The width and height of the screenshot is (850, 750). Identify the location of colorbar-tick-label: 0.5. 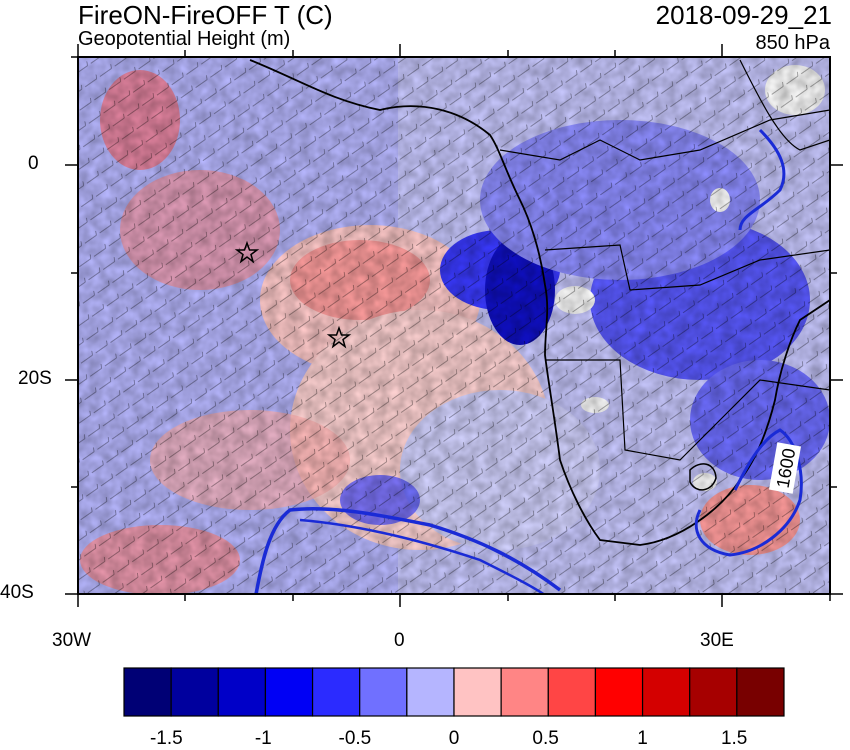
(545, 738).